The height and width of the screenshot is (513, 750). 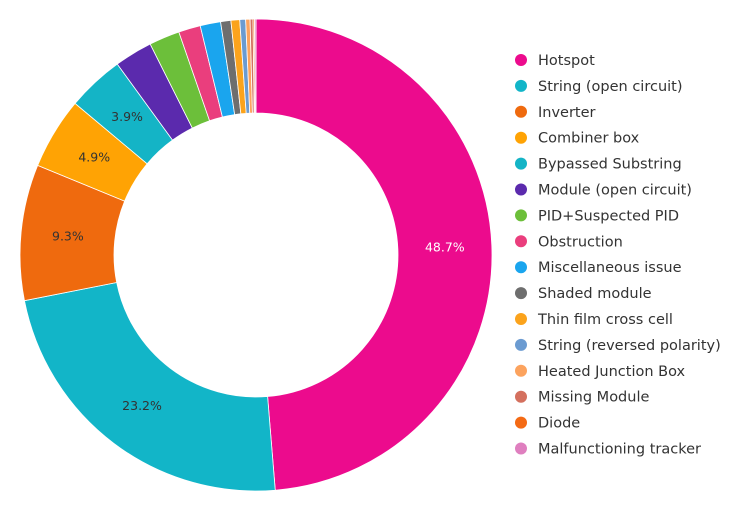 What do you see at coordinates (615, 191) in the screenshot?
I see `legend-label-module-open-circuit: Module (open circuit)` at bounding box center [615, 191].